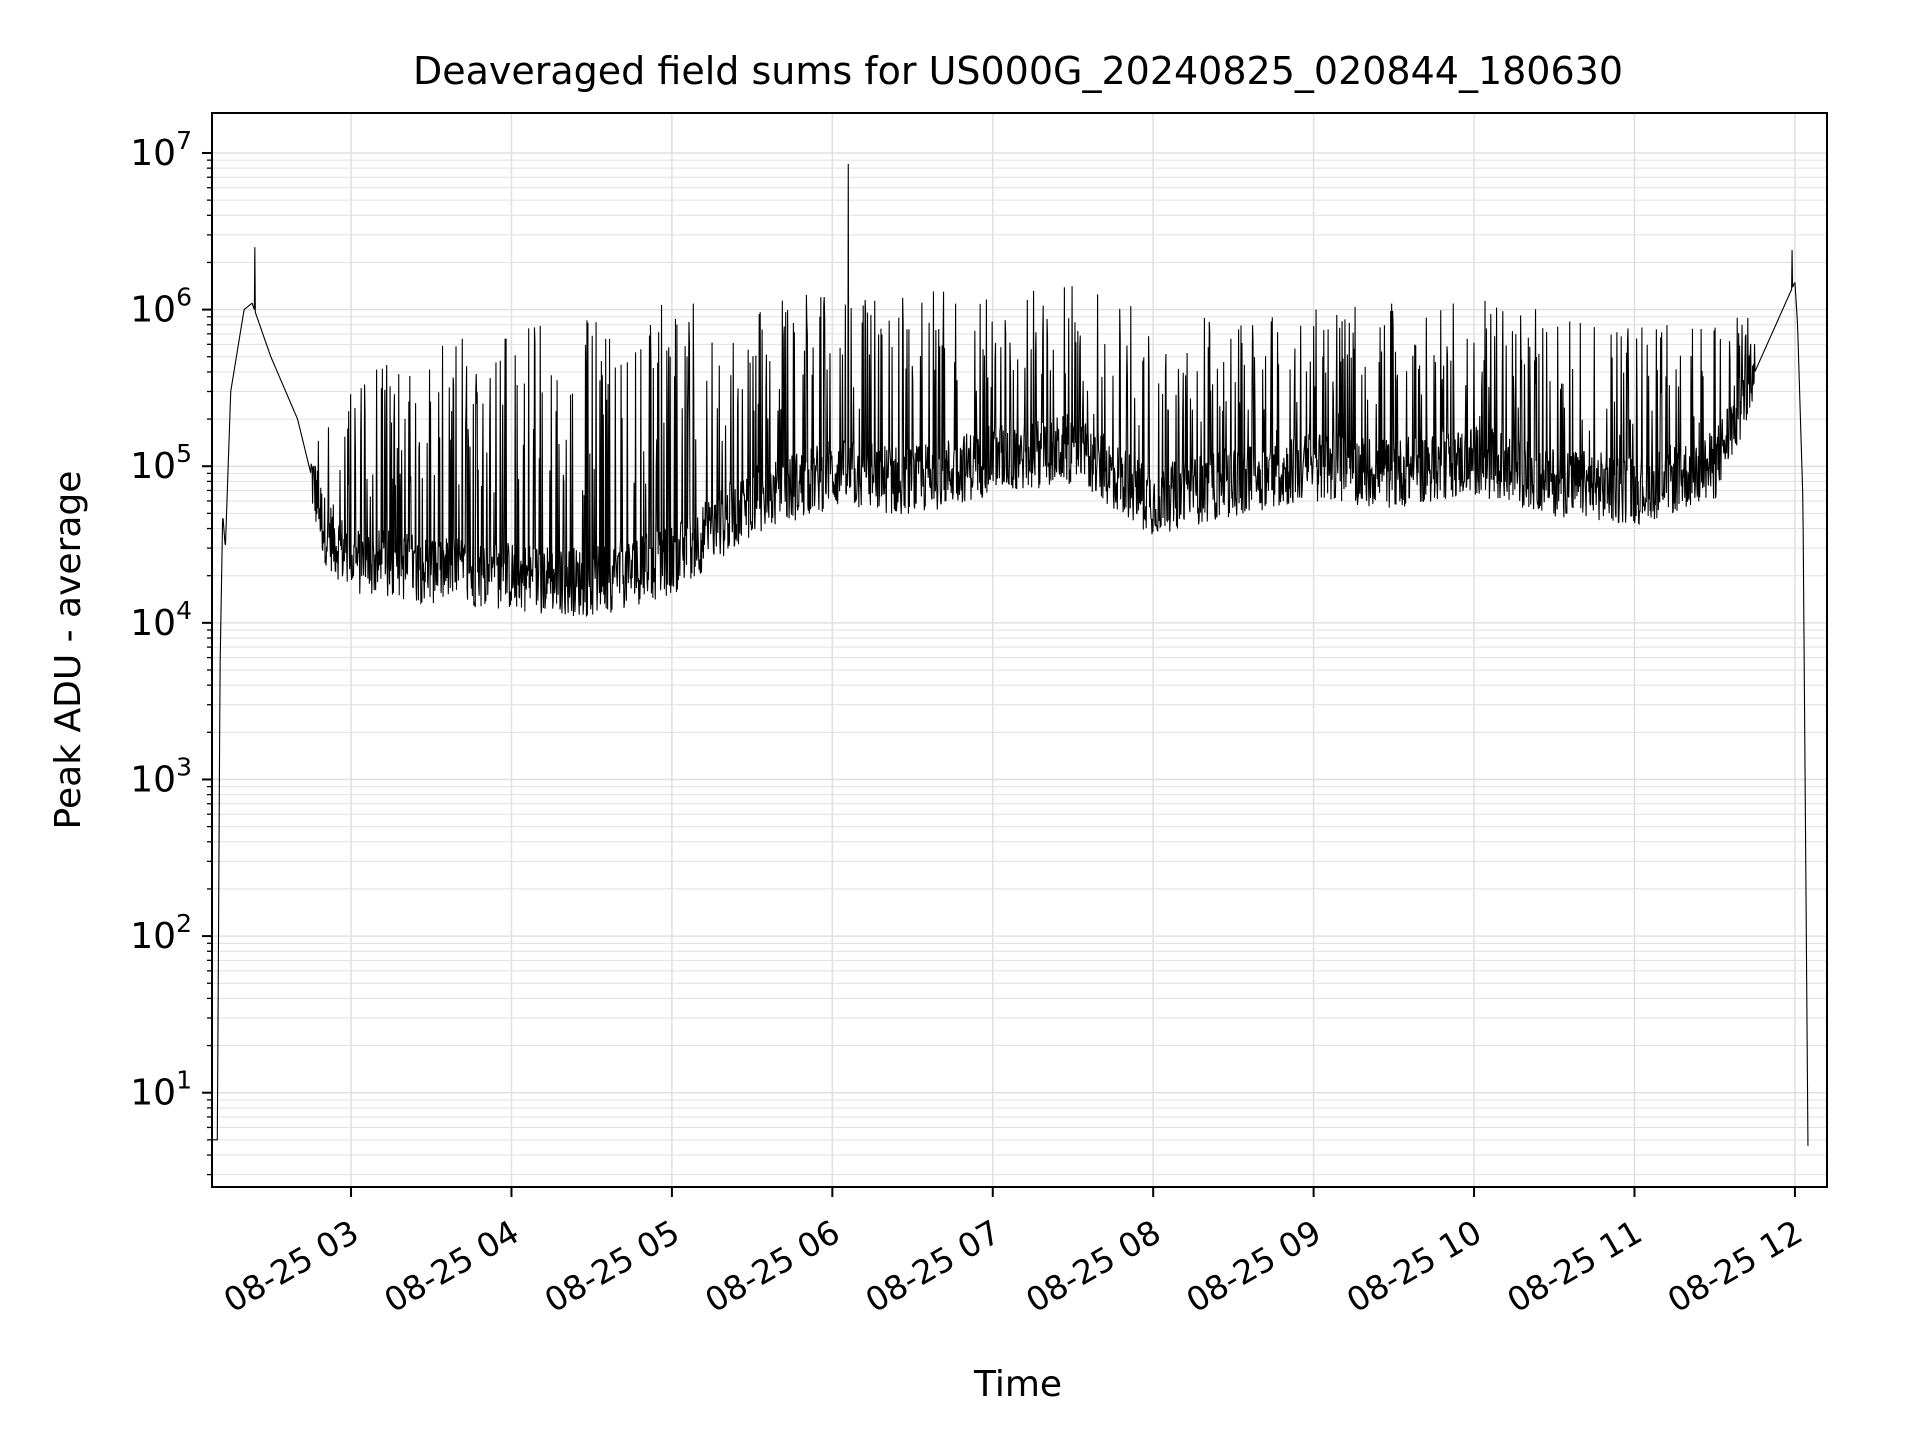  What do you see at coordinates (1017, 1384) in the screenshot?
I see `x-axis-label: Time` at bounding box center [1017, 1384].